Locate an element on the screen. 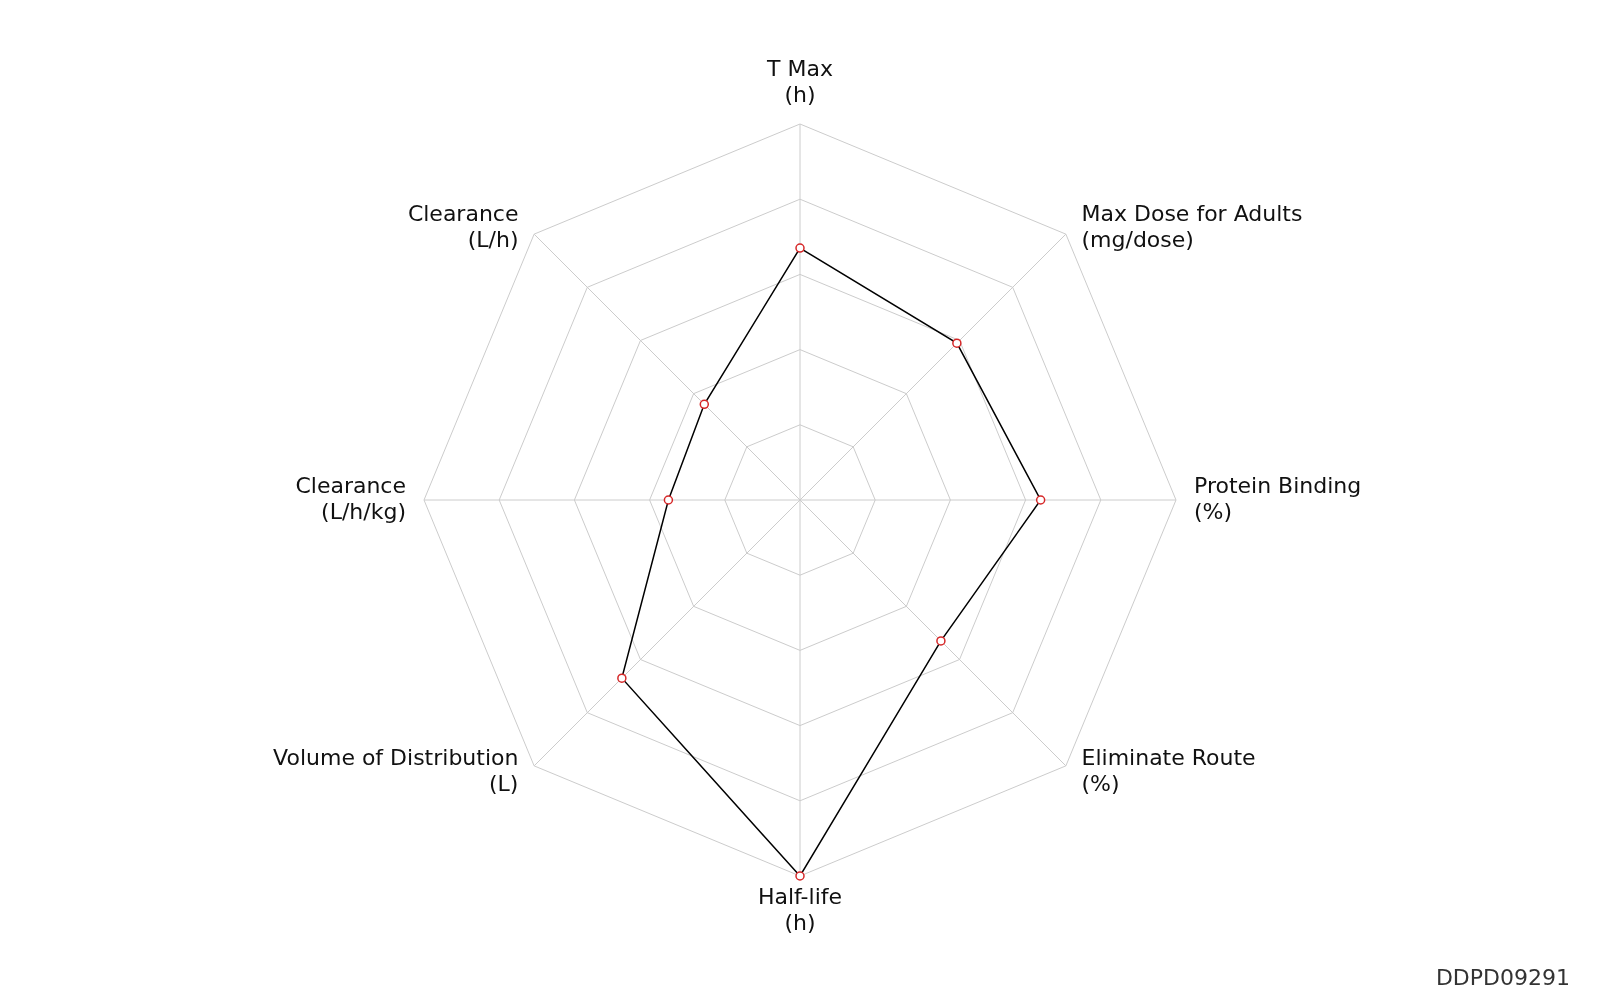 This screenshot has height=1000, width=1600. spoke-label: T Max (h) is located at coordinates (799, 81).